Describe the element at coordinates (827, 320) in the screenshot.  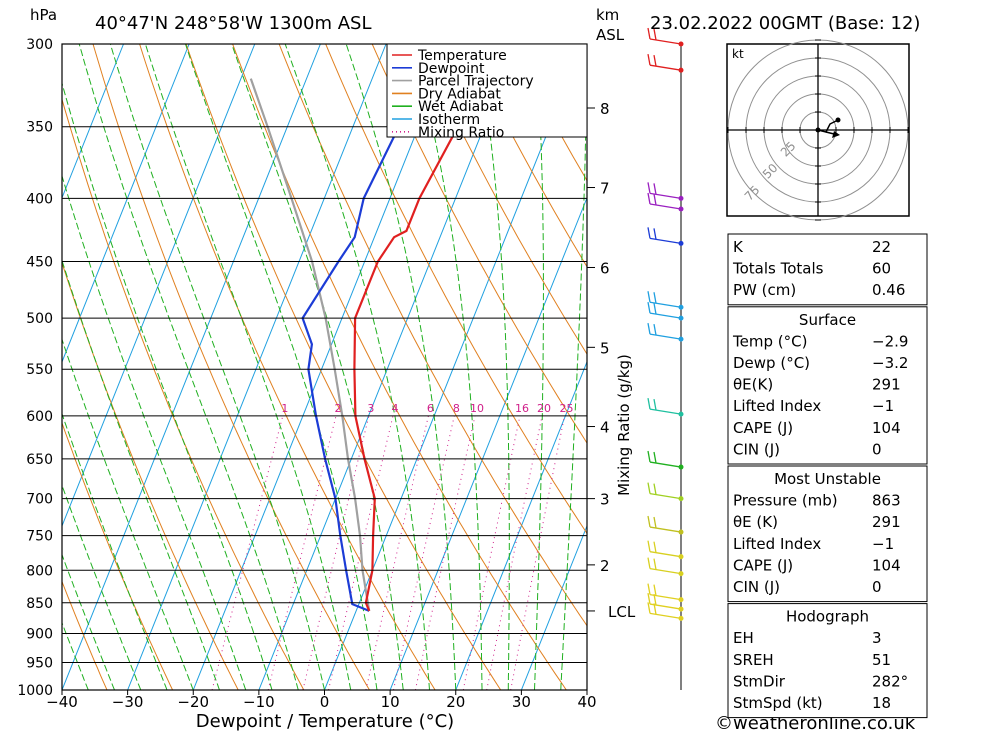
I see `surface-title: Surface` at that location.